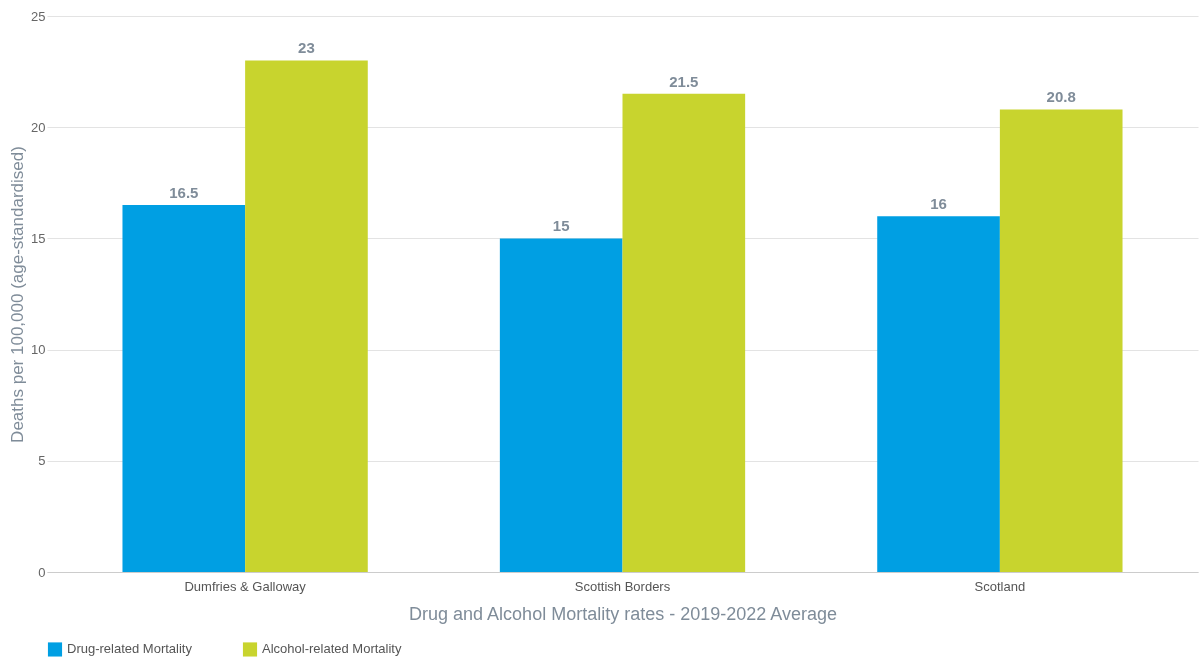  I want to click on x-tick-label: Scotland, so click(1000, 586).